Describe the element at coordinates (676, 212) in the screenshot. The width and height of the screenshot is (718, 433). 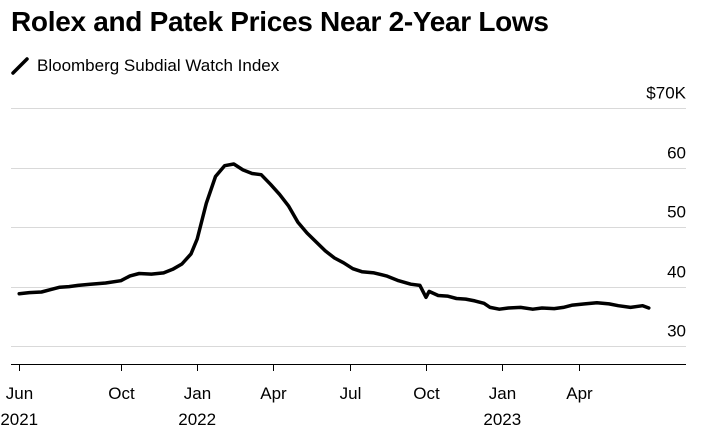
I see `y-tick-label: 50` at that location.